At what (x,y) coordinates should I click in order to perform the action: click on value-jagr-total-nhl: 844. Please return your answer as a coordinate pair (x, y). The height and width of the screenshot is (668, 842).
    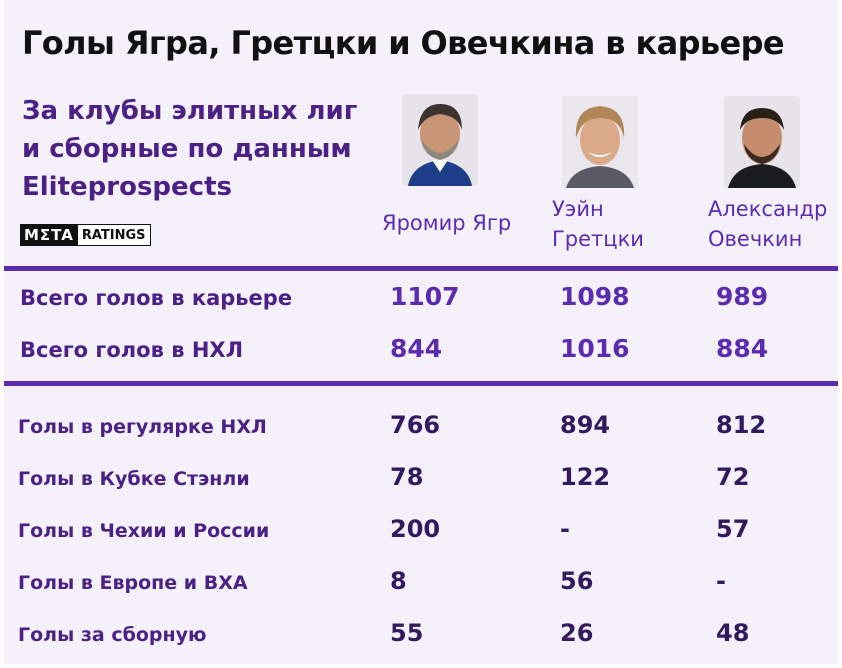
    Looking at the image, I should click on (416, 348).